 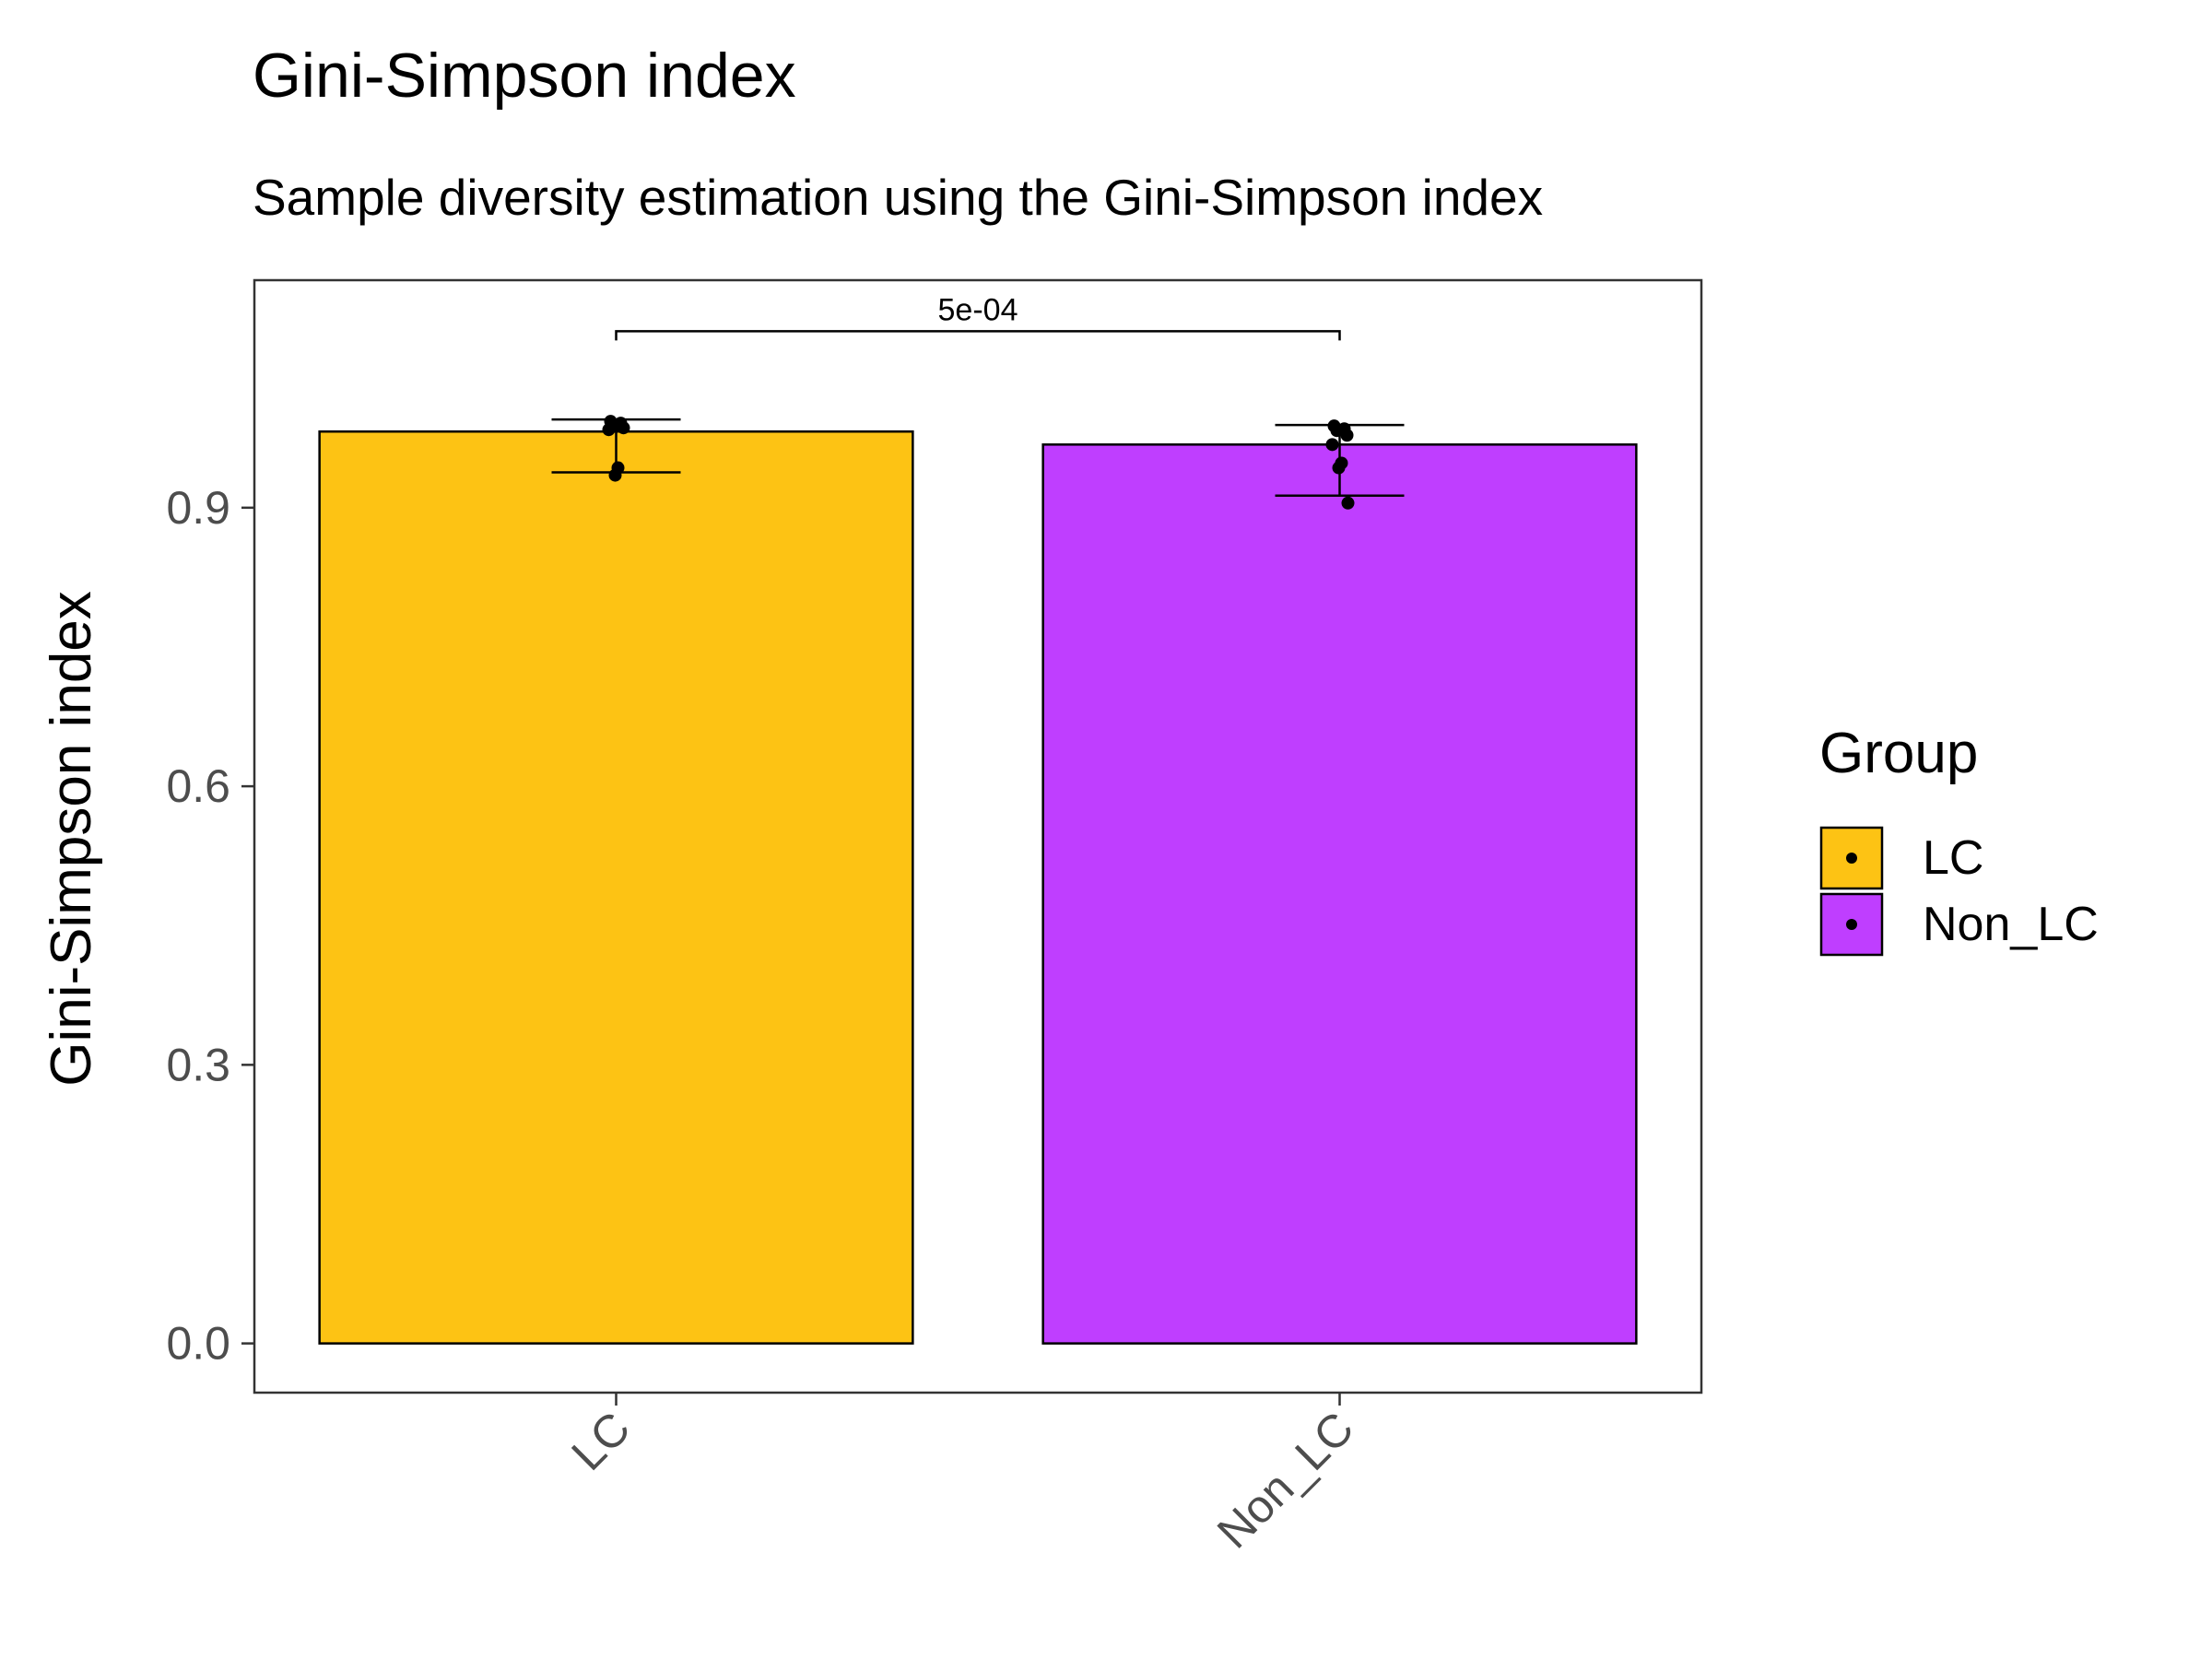 I want to click on y-tick-label: 0.3, so click(x=198, y=1064).